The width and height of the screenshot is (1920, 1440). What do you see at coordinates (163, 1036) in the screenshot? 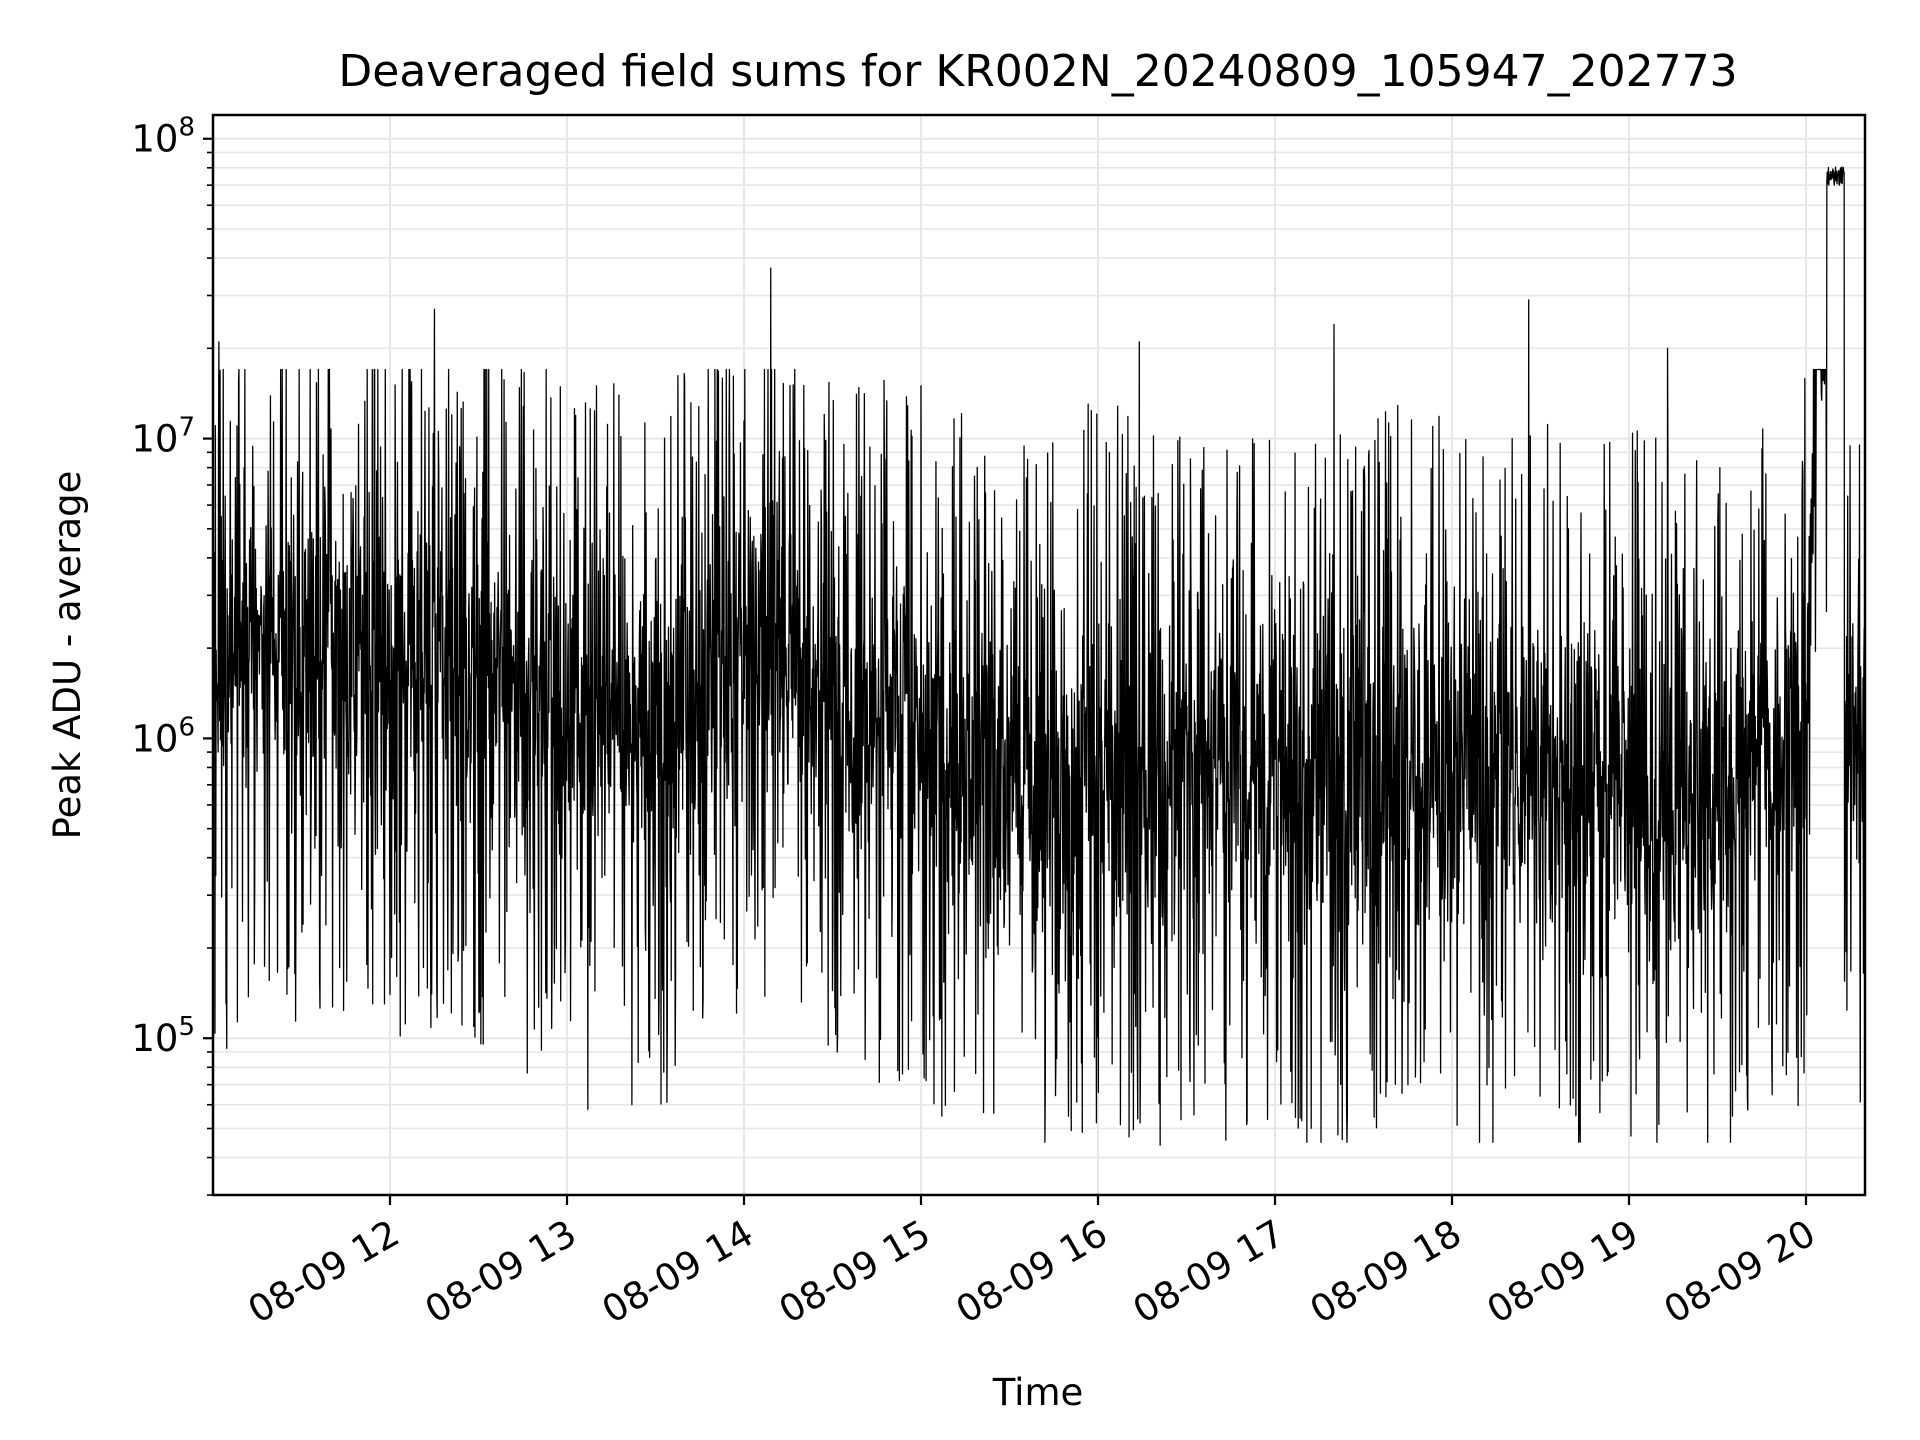
I see `y-tick-label: 105` at bounding box center [163, 1036].